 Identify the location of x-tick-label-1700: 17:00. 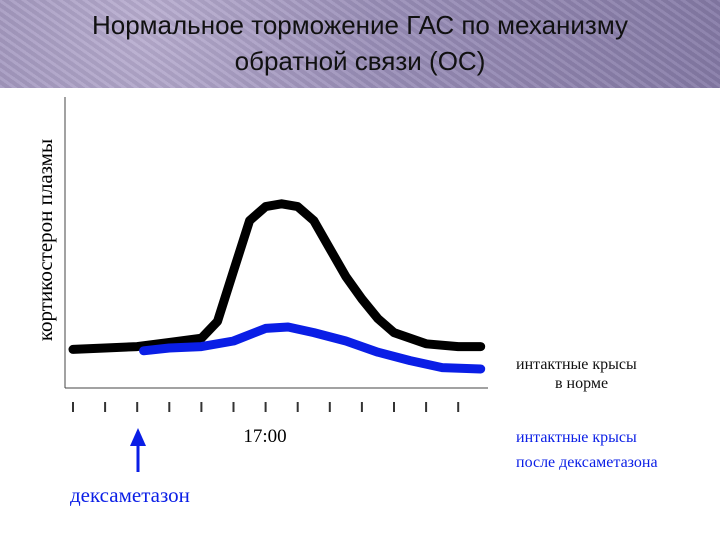
(264, 436).